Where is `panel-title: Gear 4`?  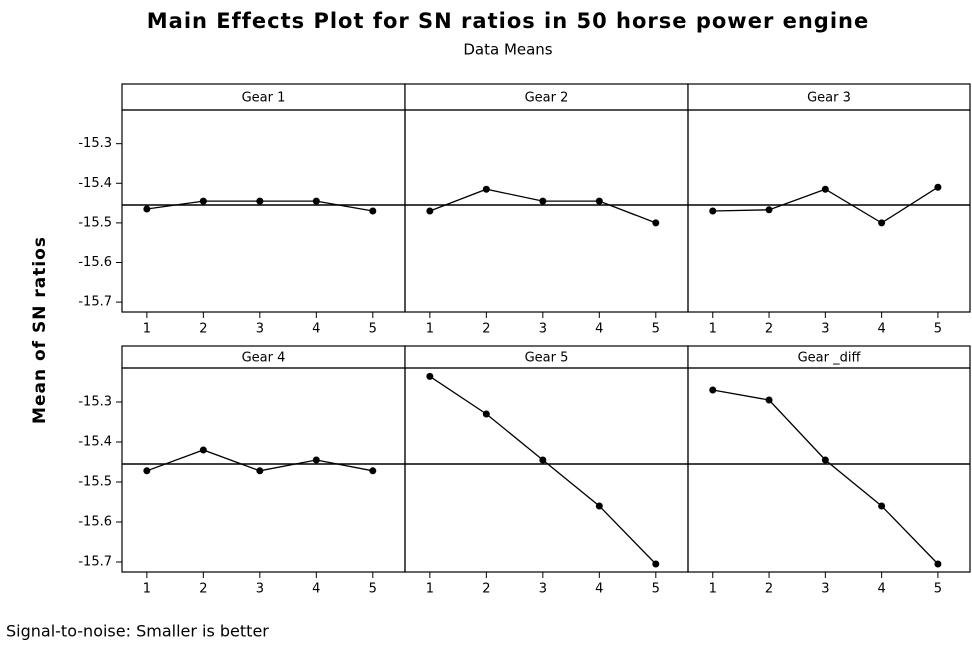 panel-title: Gear 4 is located at coordinates (264, 358).